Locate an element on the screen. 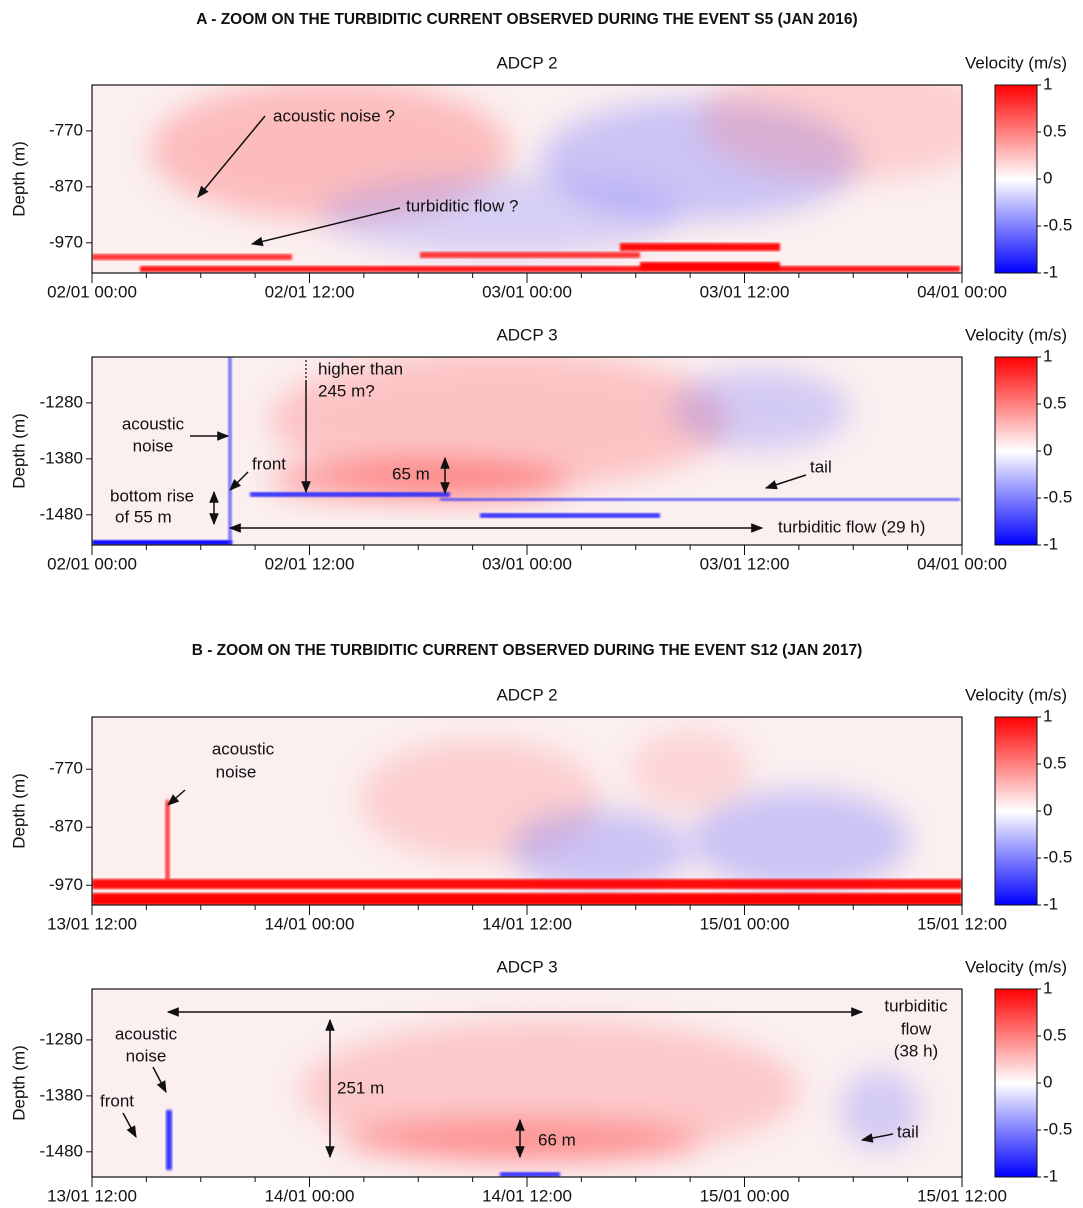 This screenshot has height=1208, width=1083. x-tick-label: 13/01 12:00 is located at coordinates (92, 923).